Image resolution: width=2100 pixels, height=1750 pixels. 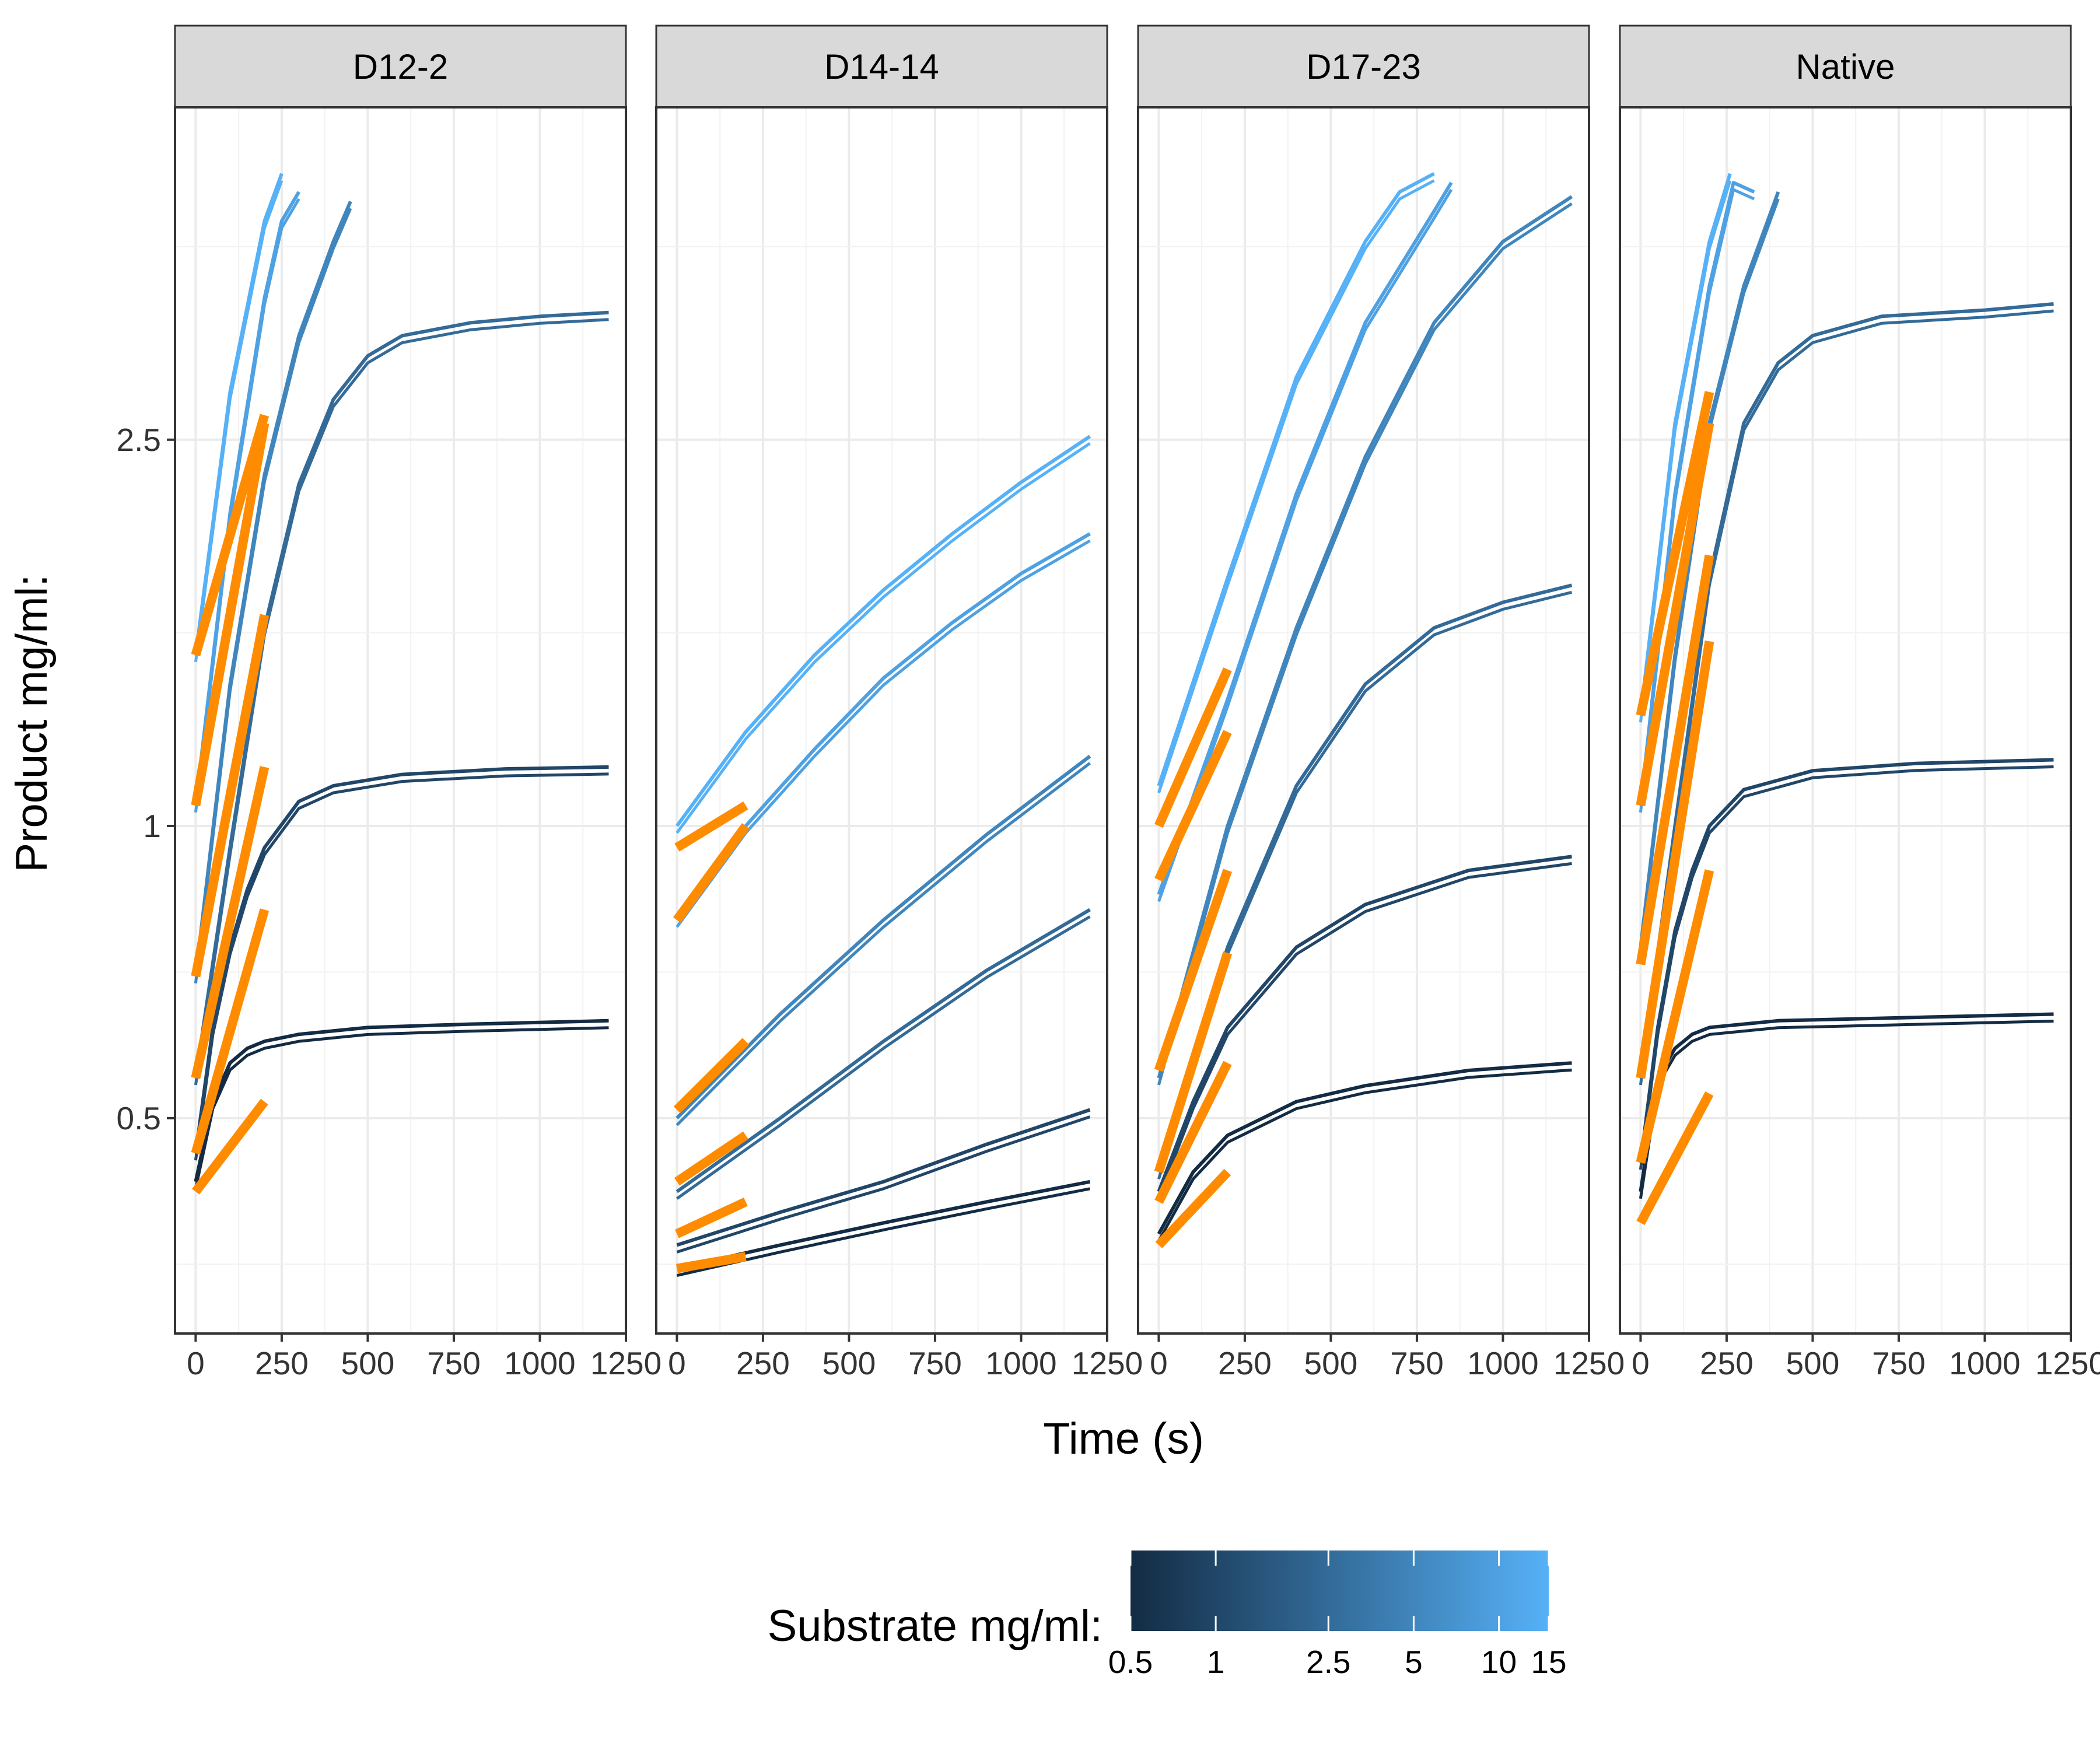 I want to click on facet-strip-label: D14-14, so click(x=881, y=66).